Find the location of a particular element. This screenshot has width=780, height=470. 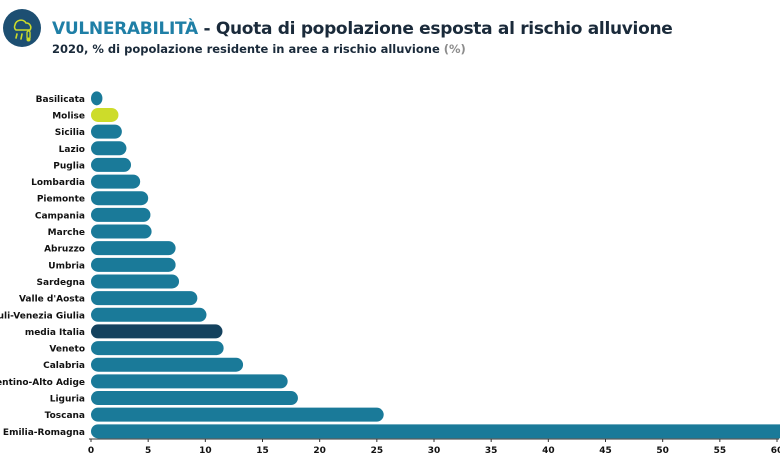

category-label: Puglia is located at coordinates (69, 166).